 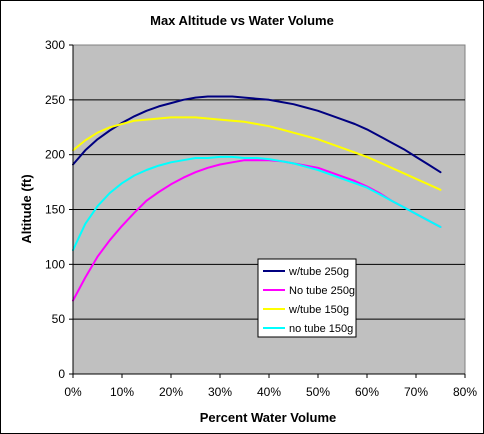 What do you see at coordinates (122, 392) in the screenshot?
I see `x-tick-label: 10%` at bounding box center [122, 392].